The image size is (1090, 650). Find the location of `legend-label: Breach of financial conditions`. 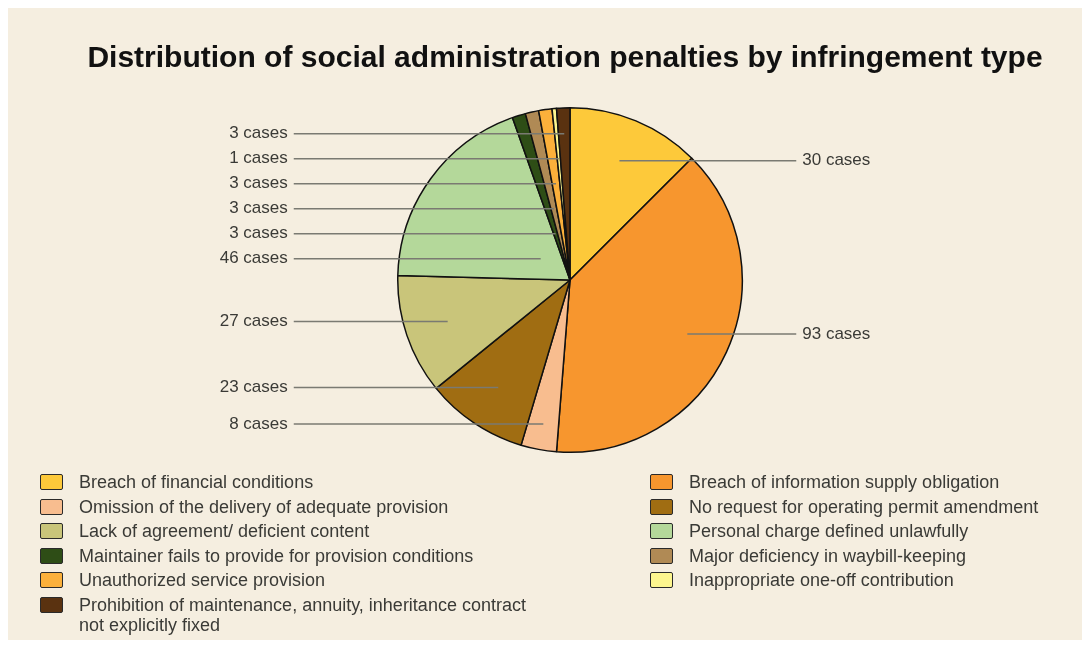

legend-label: Breach of financial conditions is located at coordinates (196, 482).